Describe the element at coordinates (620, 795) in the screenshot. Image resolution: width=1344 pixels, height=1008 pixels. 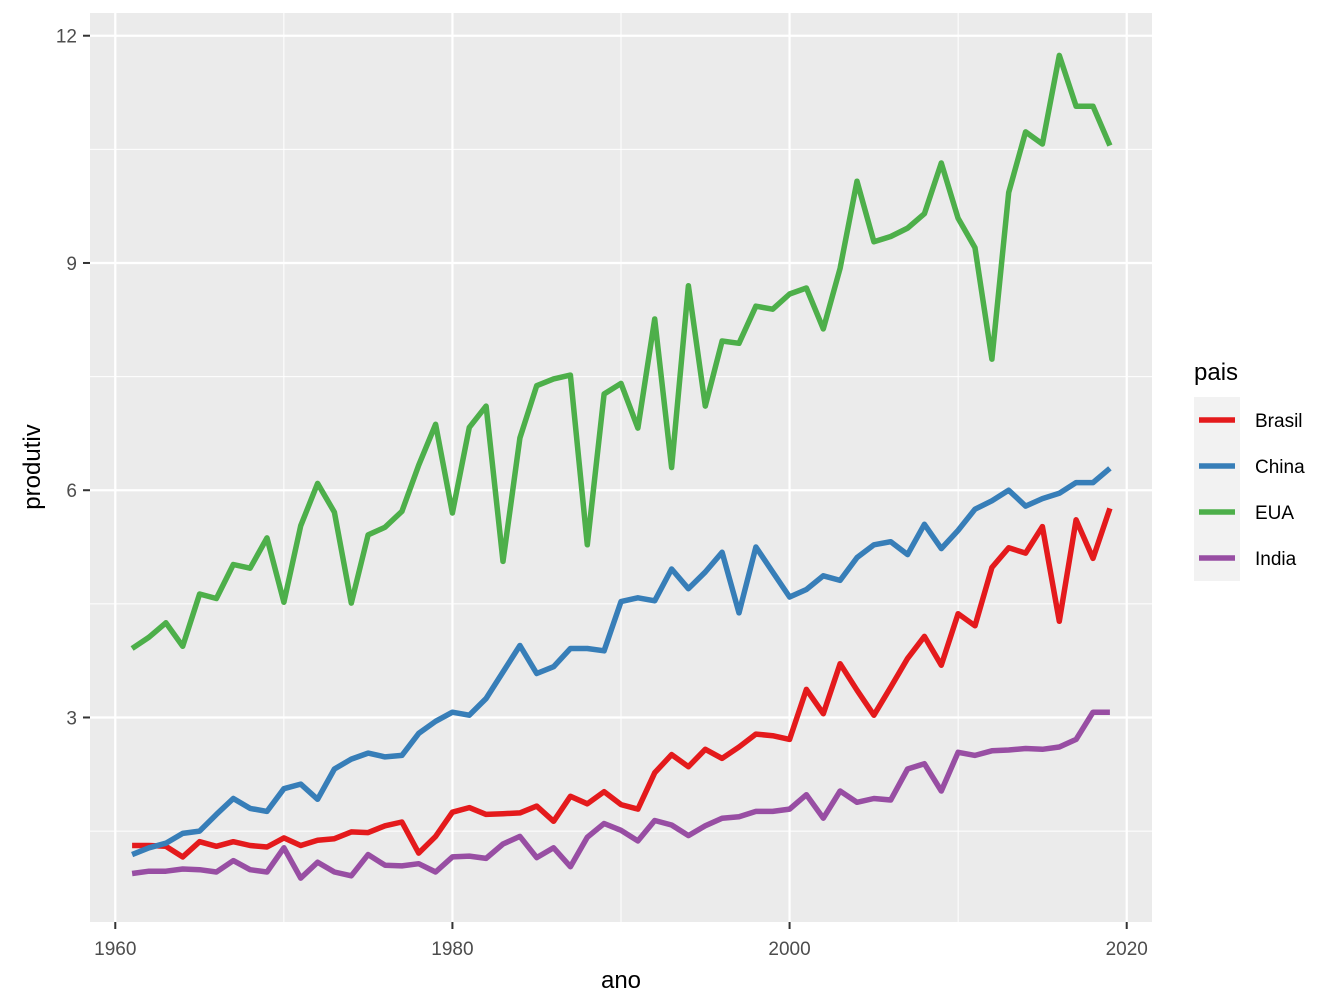
I see `series-line-india` at that location.